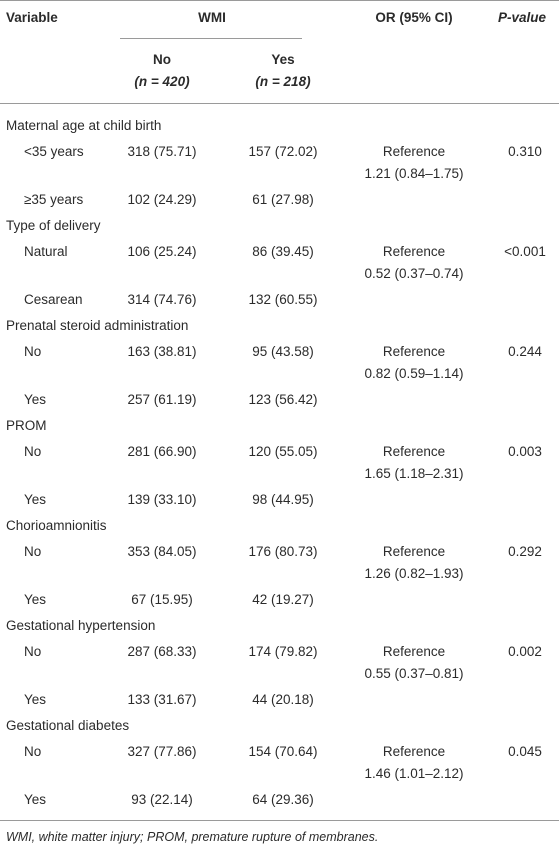 The image size is (559, 853). Describe the element at coordinates (525, 351) in the screenshot. I see `p-value: 0.244` at that location.